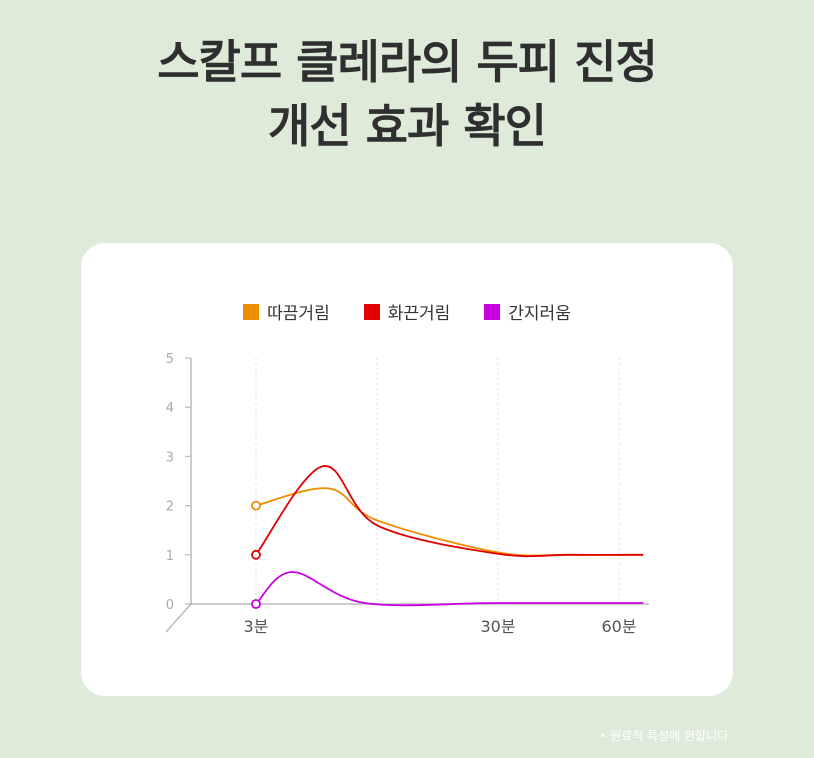 This screenshot has height=758, width=814. What do you see at coordinates (298, 314) in the screenshot?
I see `legend-label-tingling: 따끔거림` at bounding box center [298, 314].